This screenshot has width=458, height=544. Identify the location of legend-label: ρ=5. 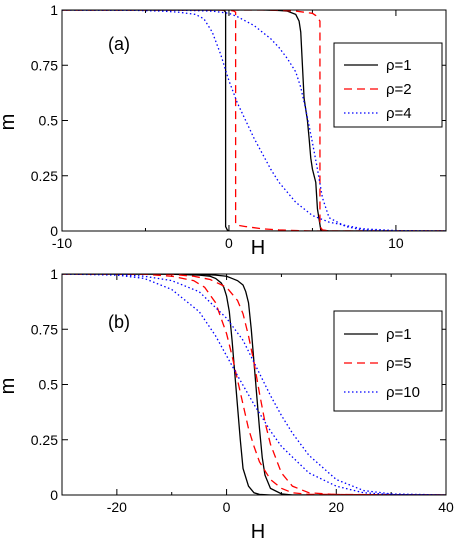
(399, 363).